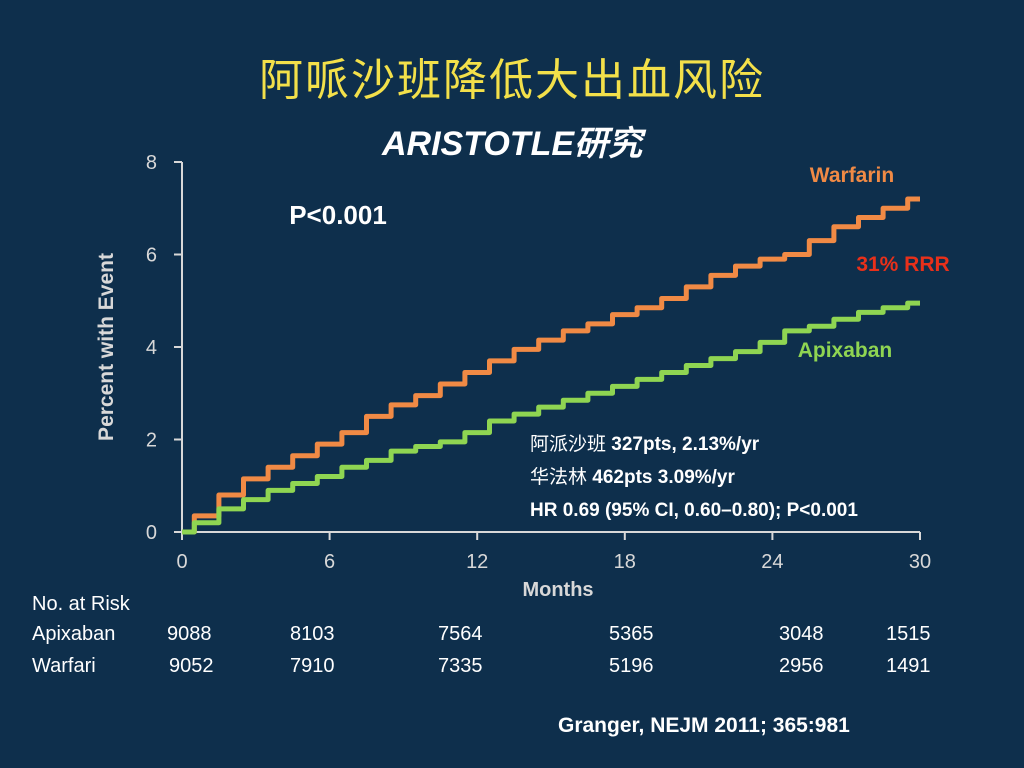 Image resolution: width=1024 pixels, height=768 pixels. I want to click on x-tick-label: 12, so click(477, 562).